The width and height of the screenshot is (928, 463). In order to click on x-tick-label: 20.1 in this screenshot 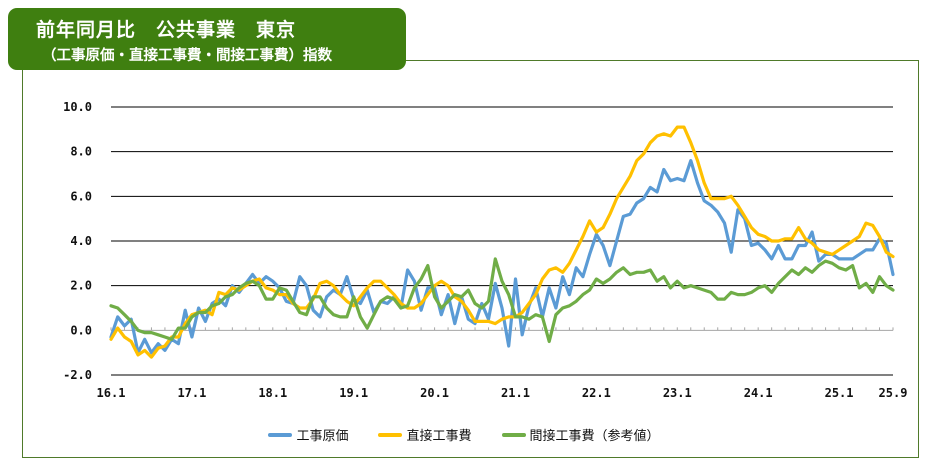, I will do `click(434, 393)`.